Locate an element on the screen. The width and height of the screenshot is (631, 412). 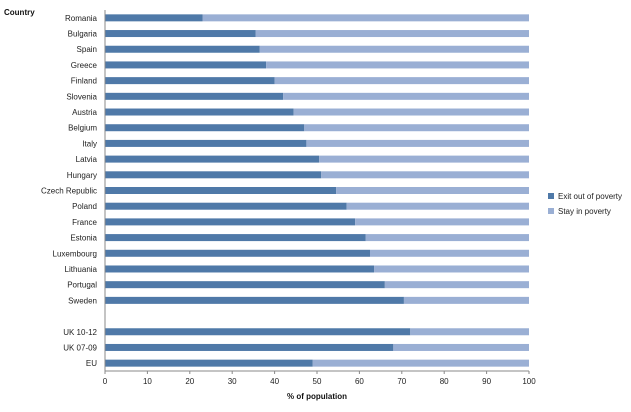
category-label: UK 10-12 is located at coordinates (80, 332).